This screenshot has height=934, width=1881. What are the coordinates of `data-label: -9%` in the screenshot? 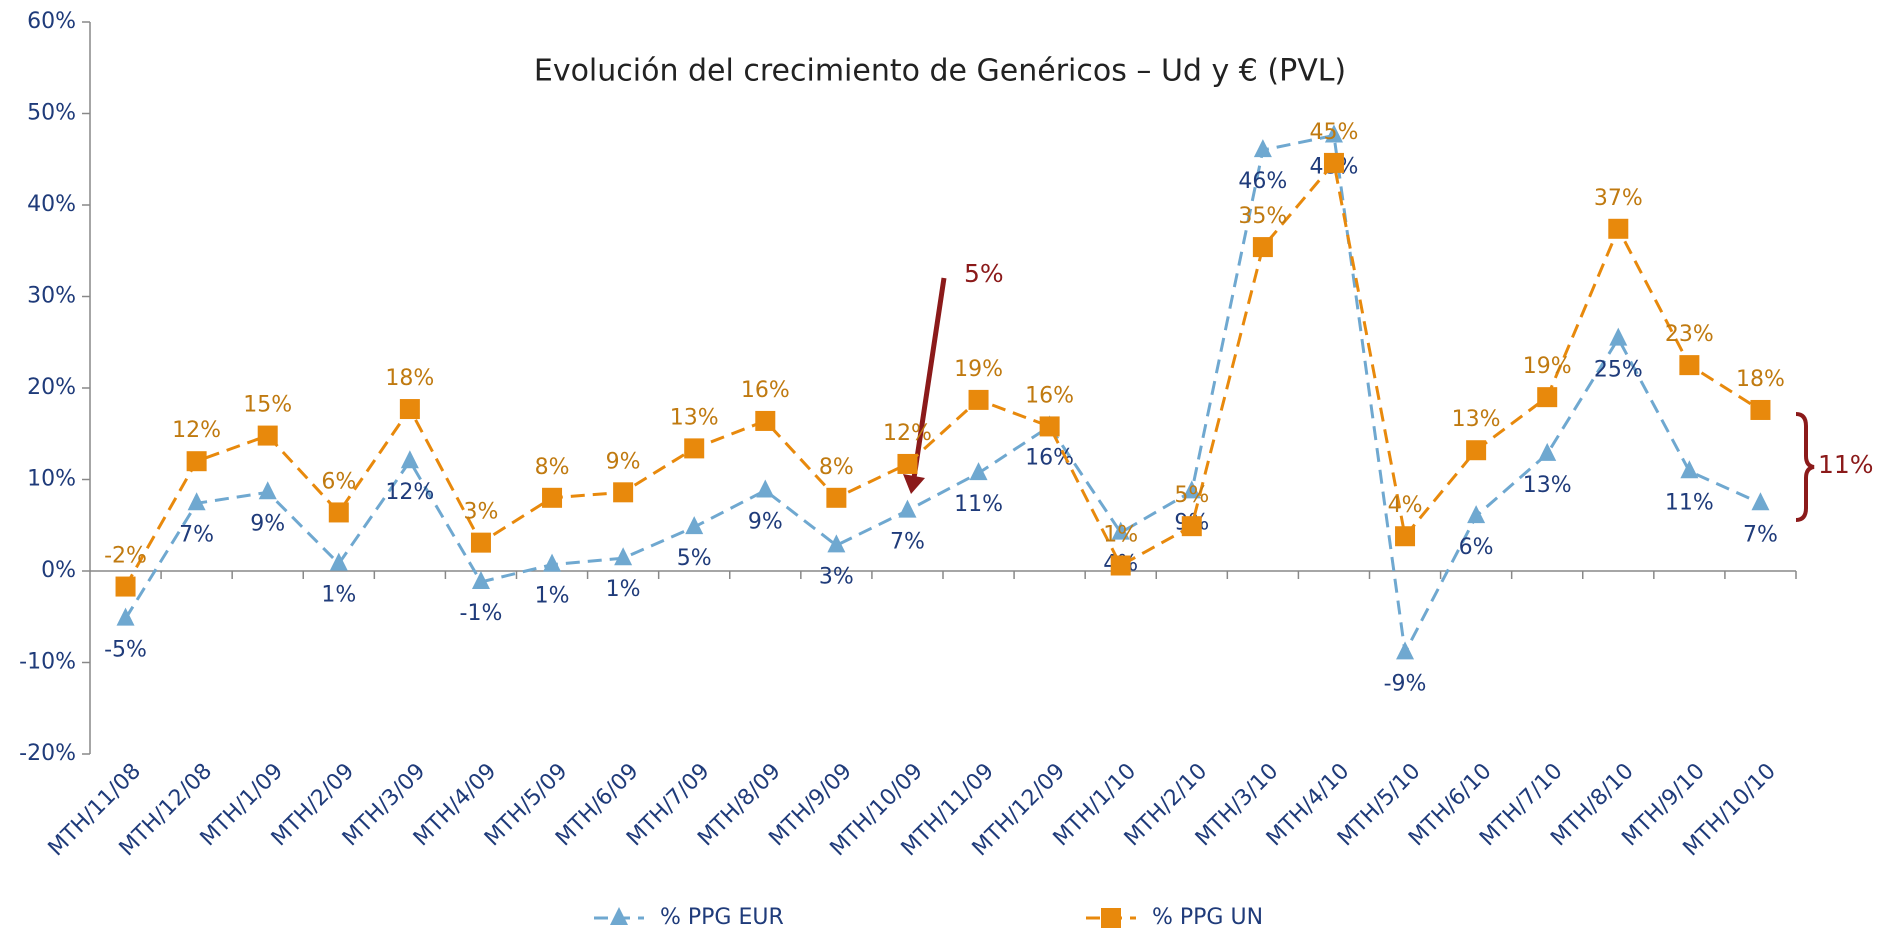 It's located at (1405, 683).